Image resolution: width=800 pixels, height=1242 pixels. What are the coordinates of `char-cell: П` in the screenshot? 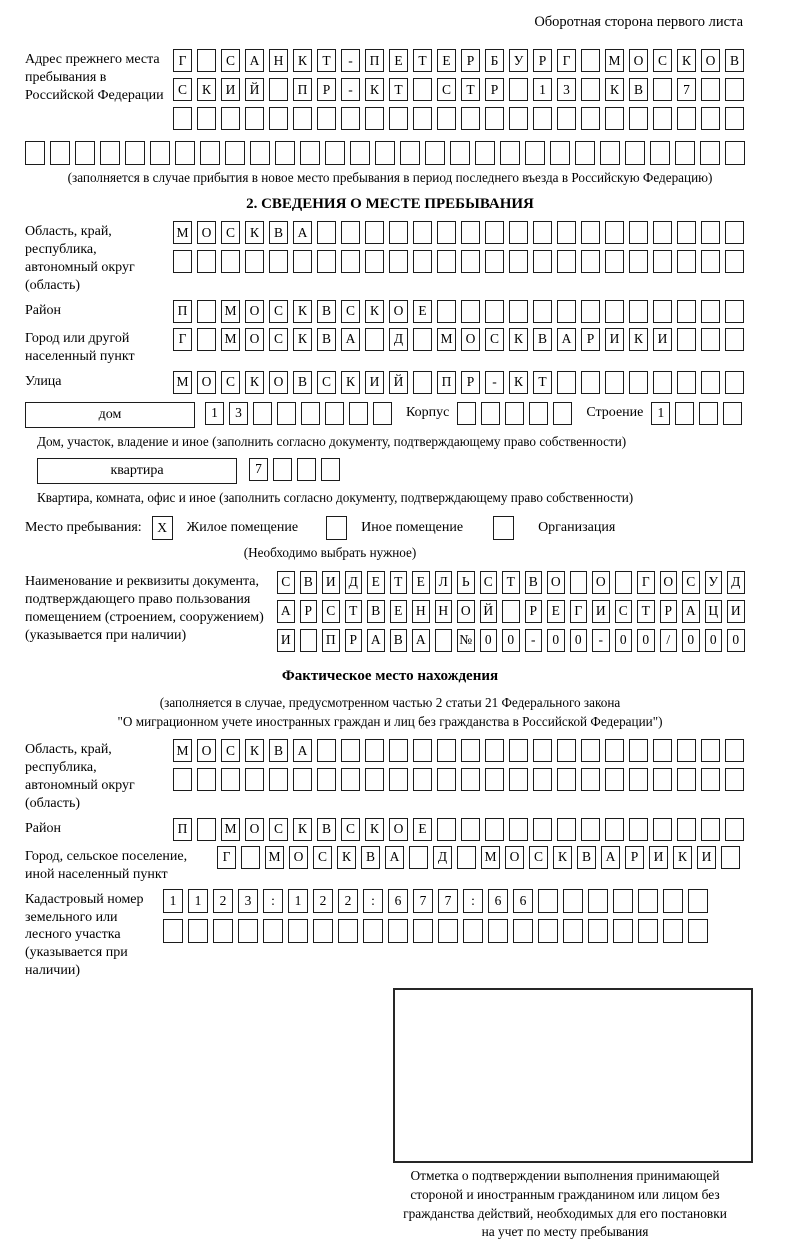 It's located at (331, 640).